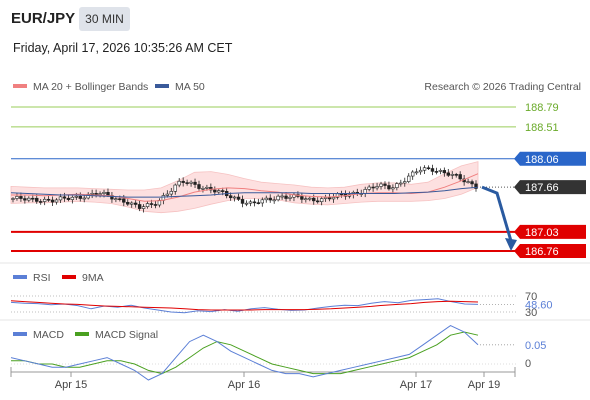  I want to click on rsi-ma-legend-label: 9MA, so click(93, 278).